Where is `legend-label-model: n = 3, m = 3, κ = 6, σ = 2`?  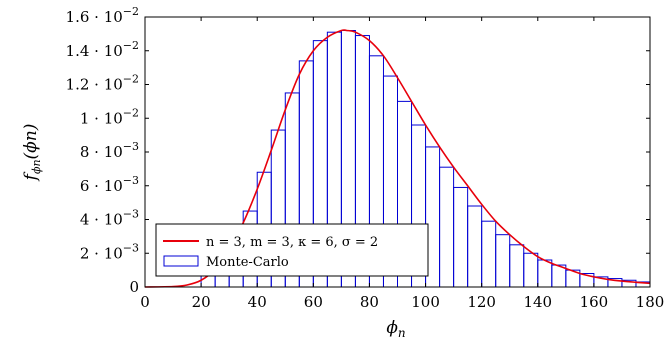 legend-label-model: n = 3, m = 3, κ = 6, σ = 2 is located at coordinates (292, 242).